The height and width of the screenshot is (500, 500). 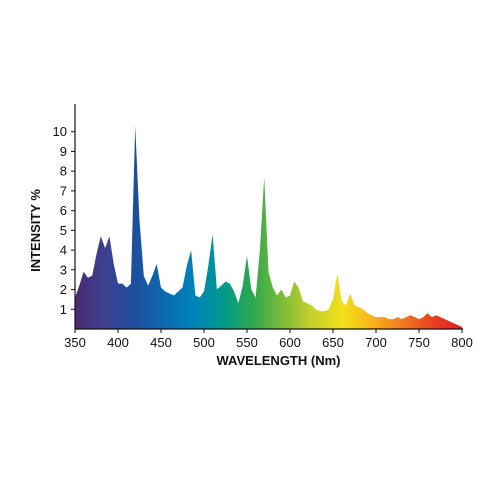 What do you see at coordinates (75, 342) in the screenshot?
I see `x-tick-label: 350` at bounding box center [75, 342].